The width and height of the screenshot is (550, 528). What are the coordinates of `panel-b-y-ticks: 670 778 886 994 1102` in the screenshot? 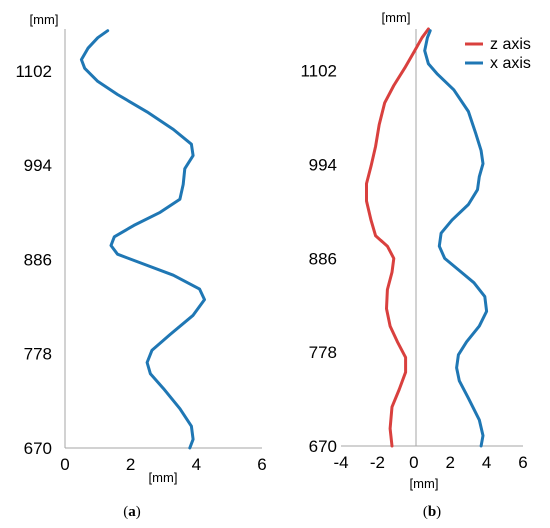 It's located at (318, 259).